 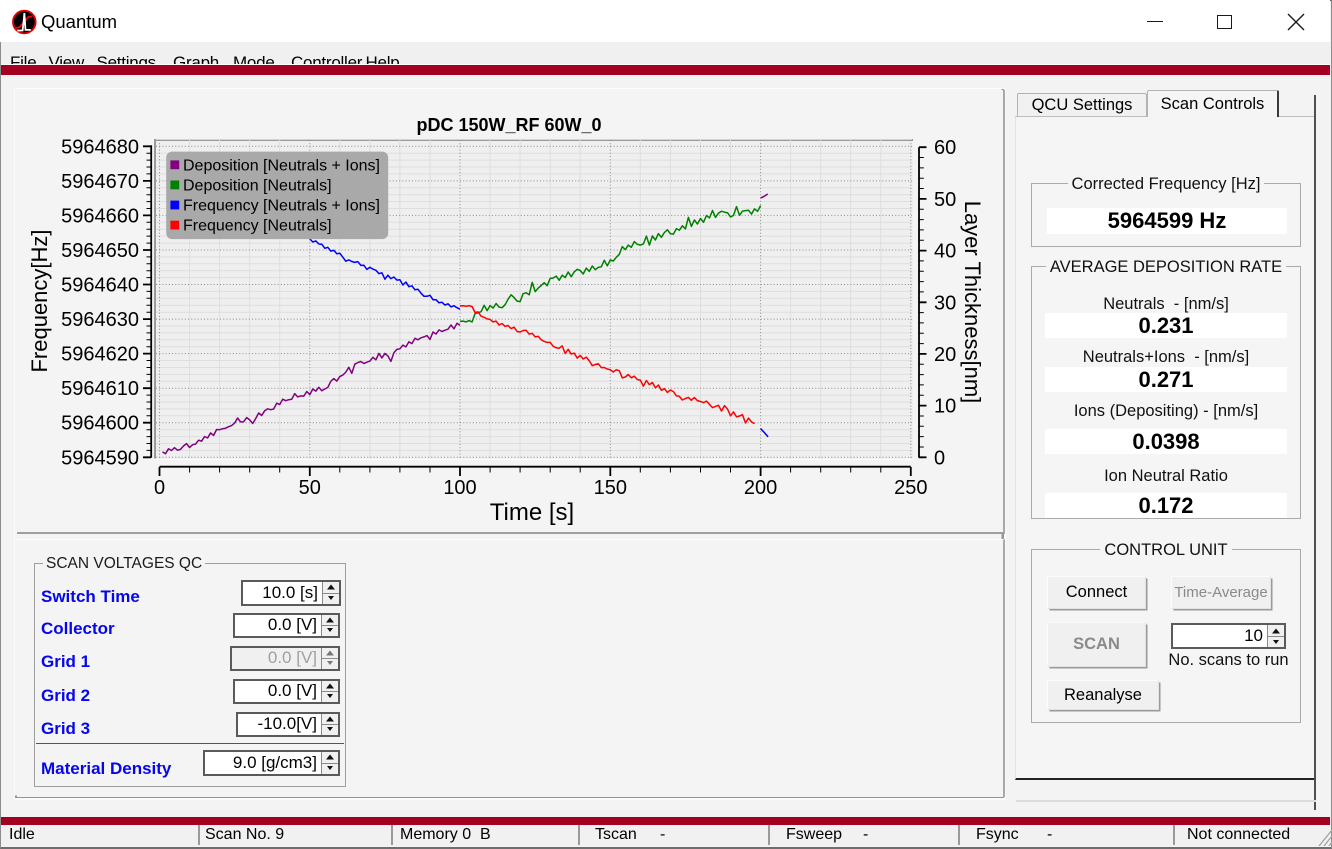 I want to click on svg-text: Layer Thickness[nm], so click(x=972, y=302).